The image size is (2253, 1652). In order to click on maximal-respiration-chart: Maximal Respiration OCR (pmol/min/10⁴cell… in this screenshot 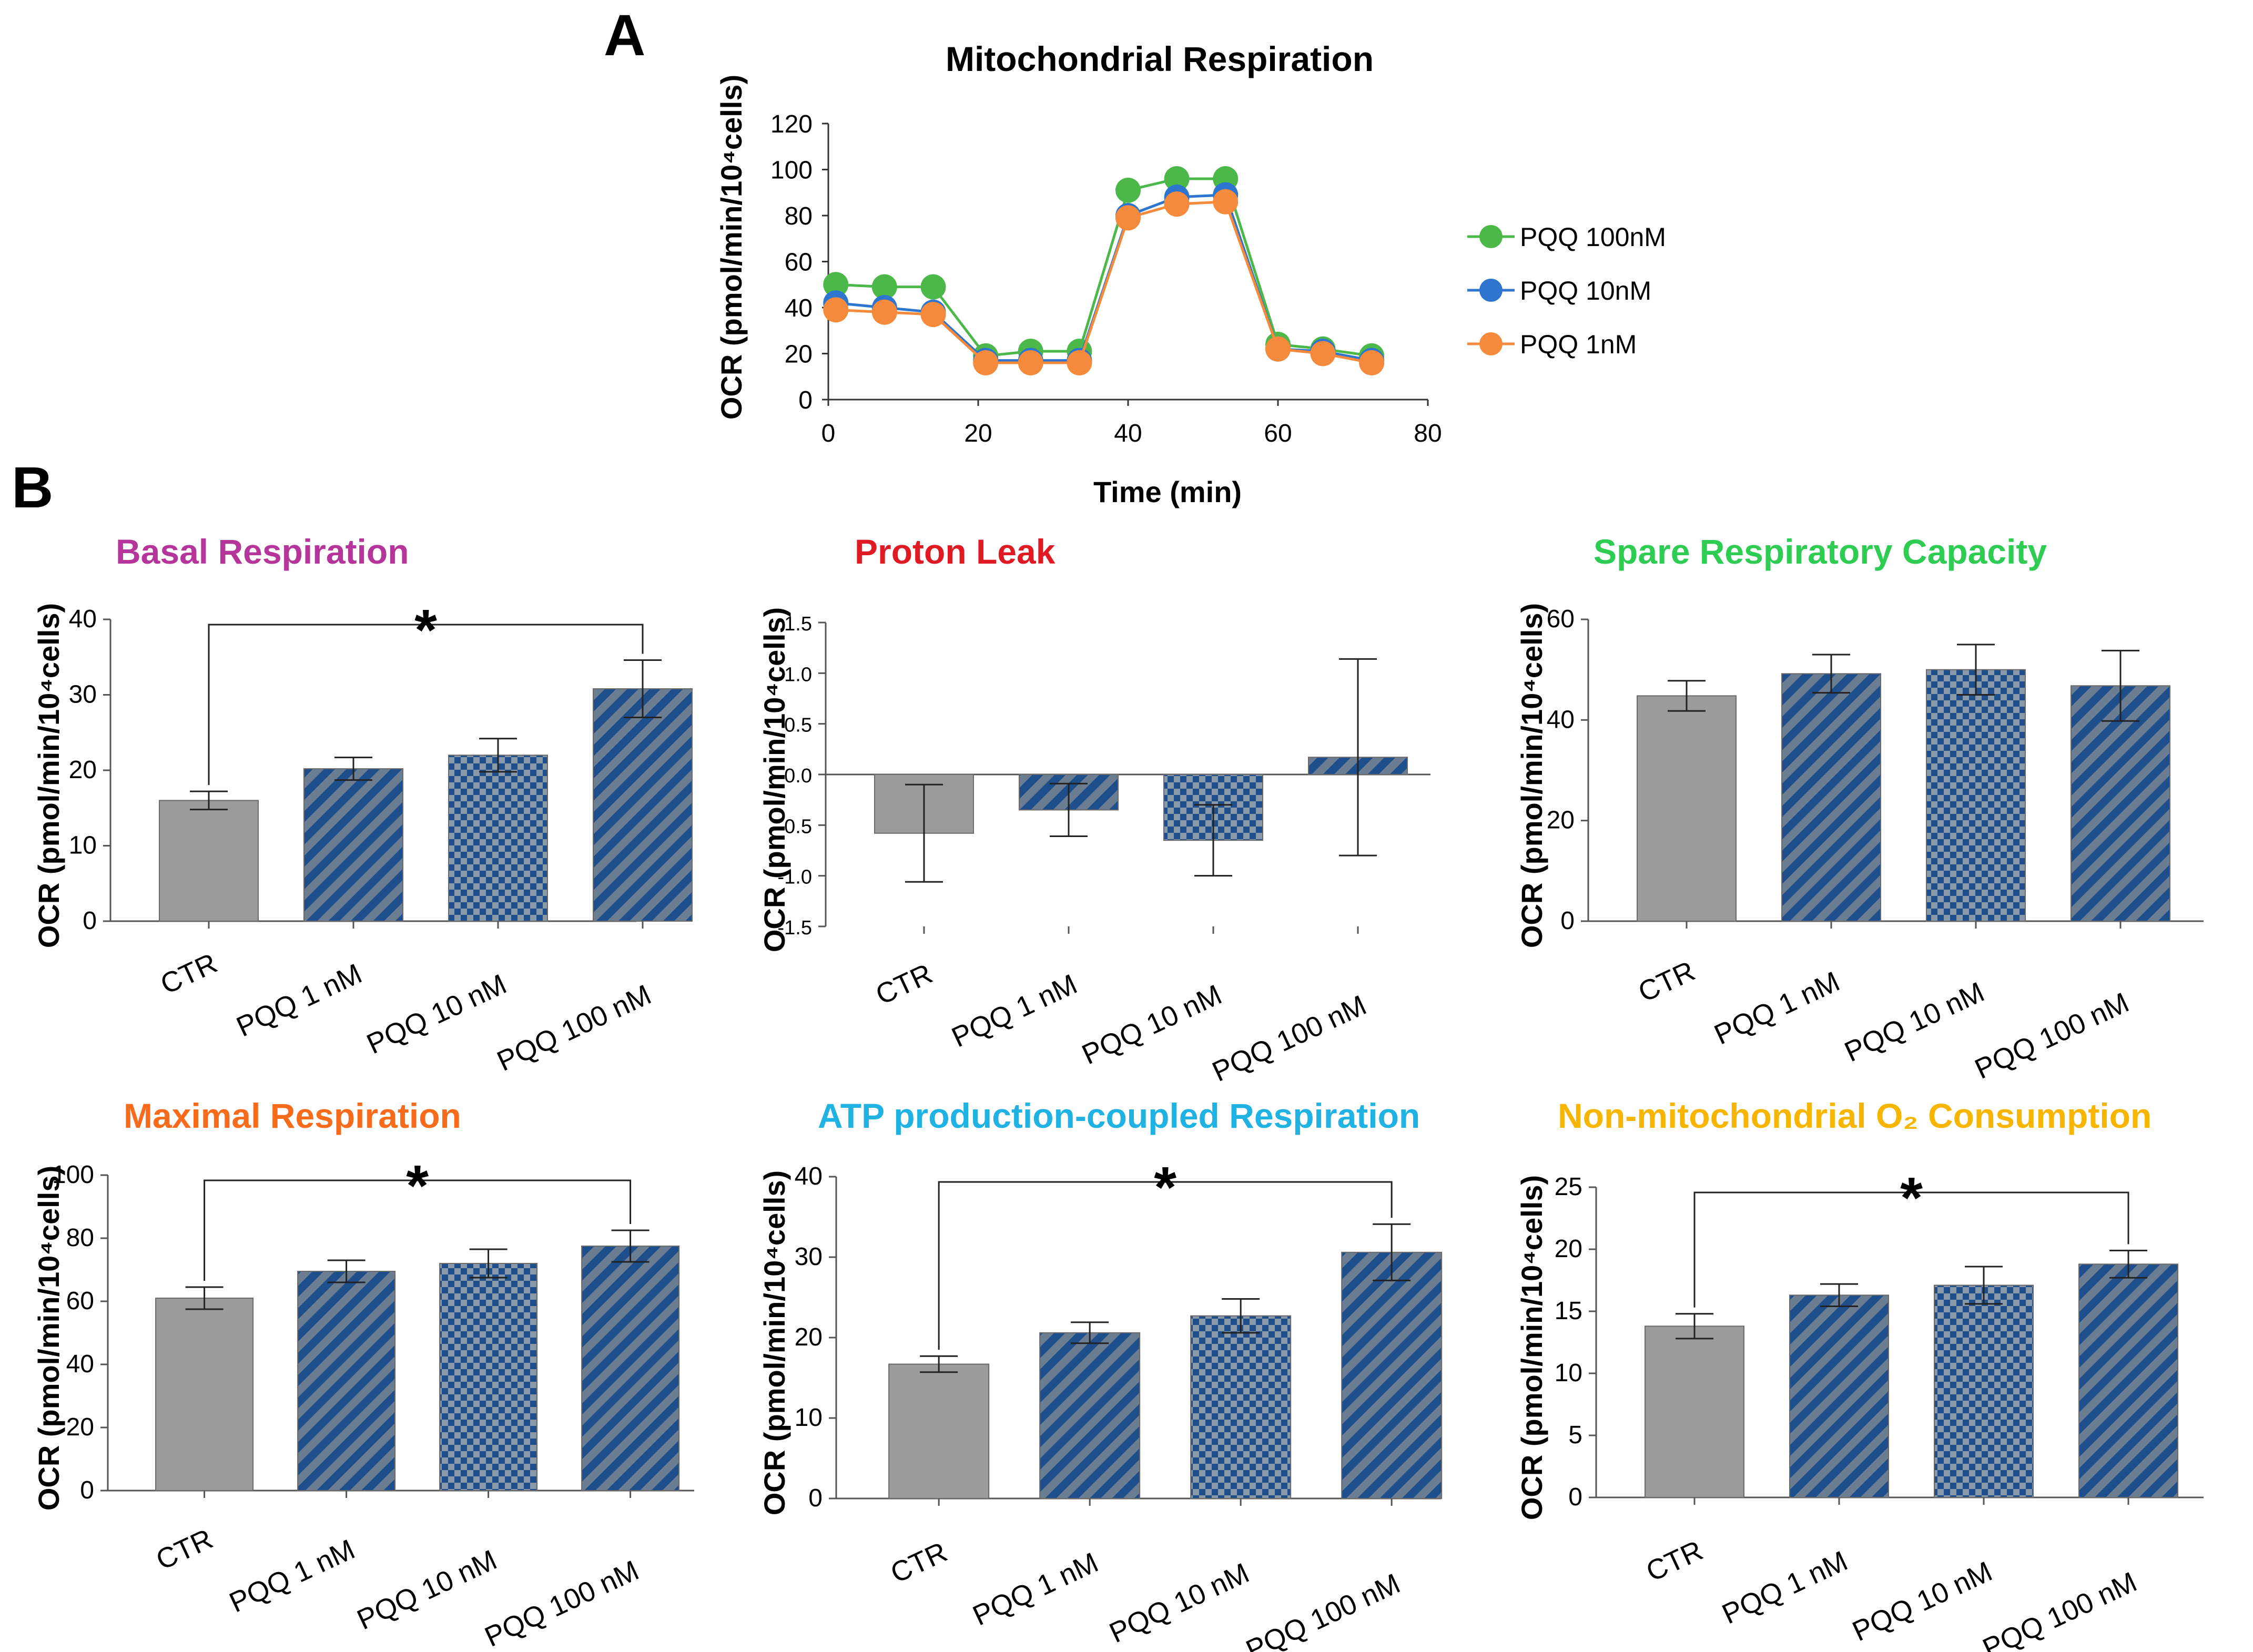, I will do `click(363, 1374)`.